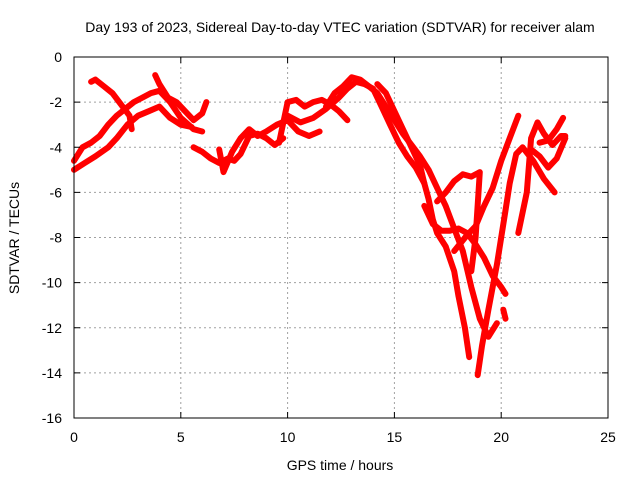 Image resolution: width=640 pixels, height=480 pixels. What do you see at coordinates (74, 437) in the screenshot?
I see `x-tick-label: 0` at bounding box center [74, 437].